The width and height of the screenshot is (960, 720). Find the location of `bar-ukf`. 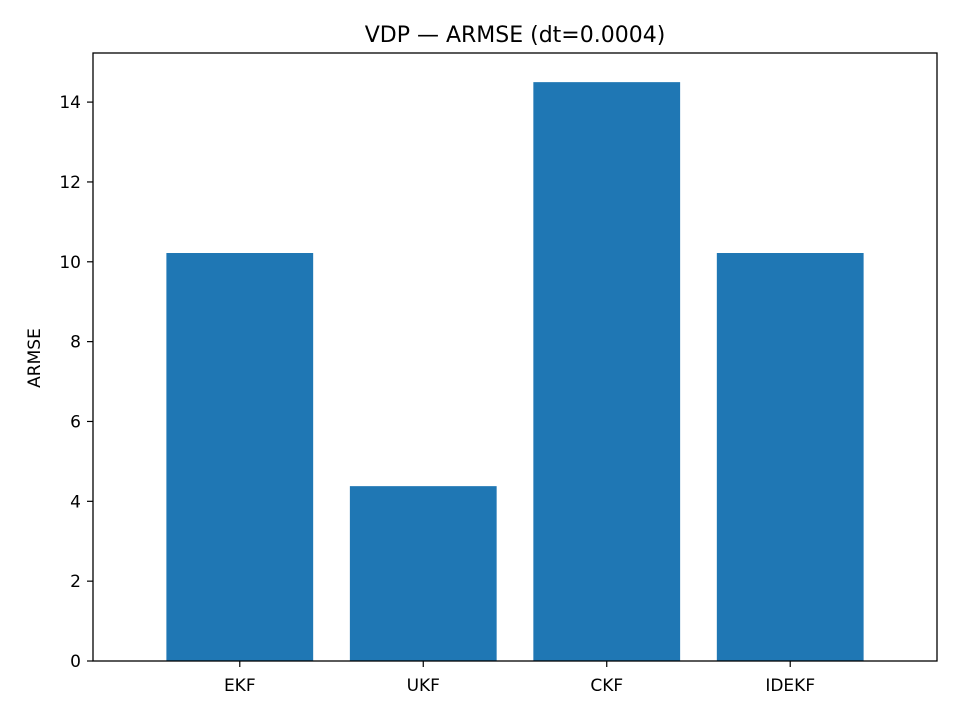

bar-ukf is located at coordinates (423, 573).